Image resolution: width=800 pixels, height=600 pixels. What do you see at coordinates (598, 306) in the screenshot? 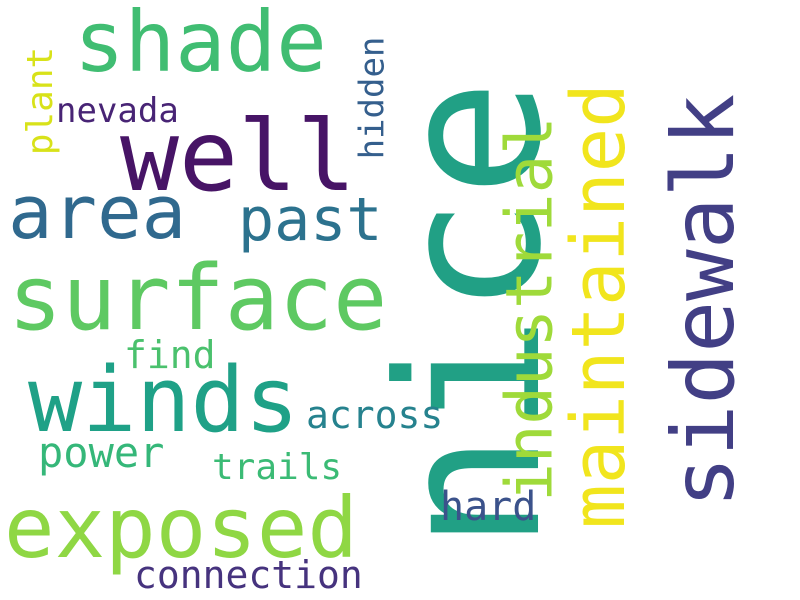
I see `word-maintained: maintained` at bounding box center [598, 306].